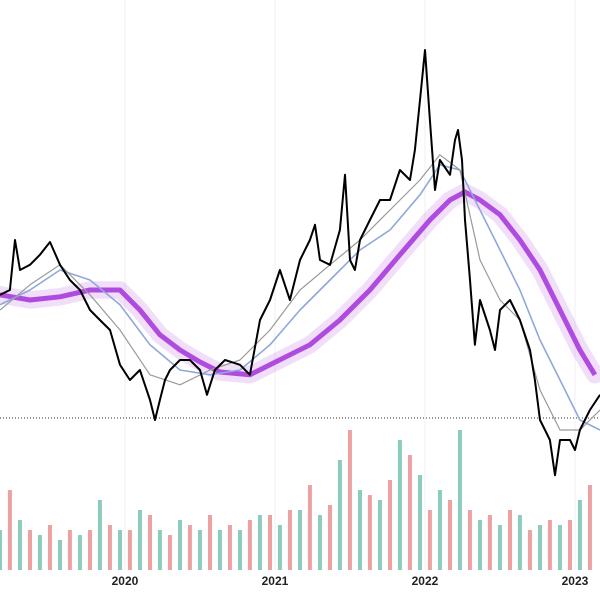 This screenshot has width=600, height=600. Describe the element at coordinates (575, 581) in the screenshot. I see `x-tick-label: 2023` at that location.